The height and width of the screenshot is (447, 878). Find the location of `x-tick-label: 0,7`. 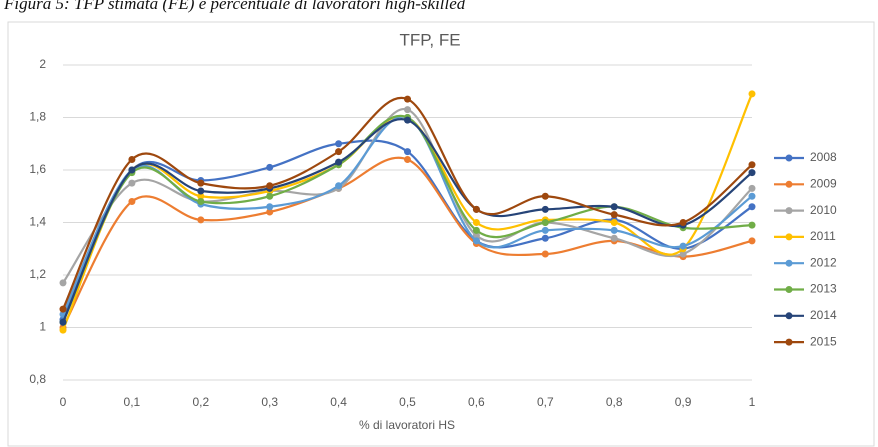

x-tick-label: 0,7 is located at coordinates (545, 402).